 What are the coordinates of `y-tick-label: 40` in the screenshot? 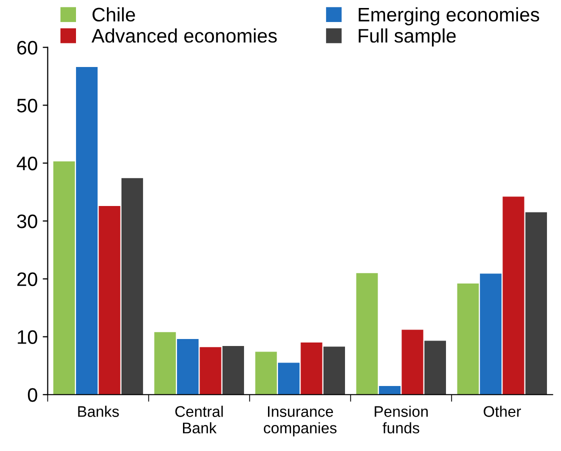 It's located at (27, 163).